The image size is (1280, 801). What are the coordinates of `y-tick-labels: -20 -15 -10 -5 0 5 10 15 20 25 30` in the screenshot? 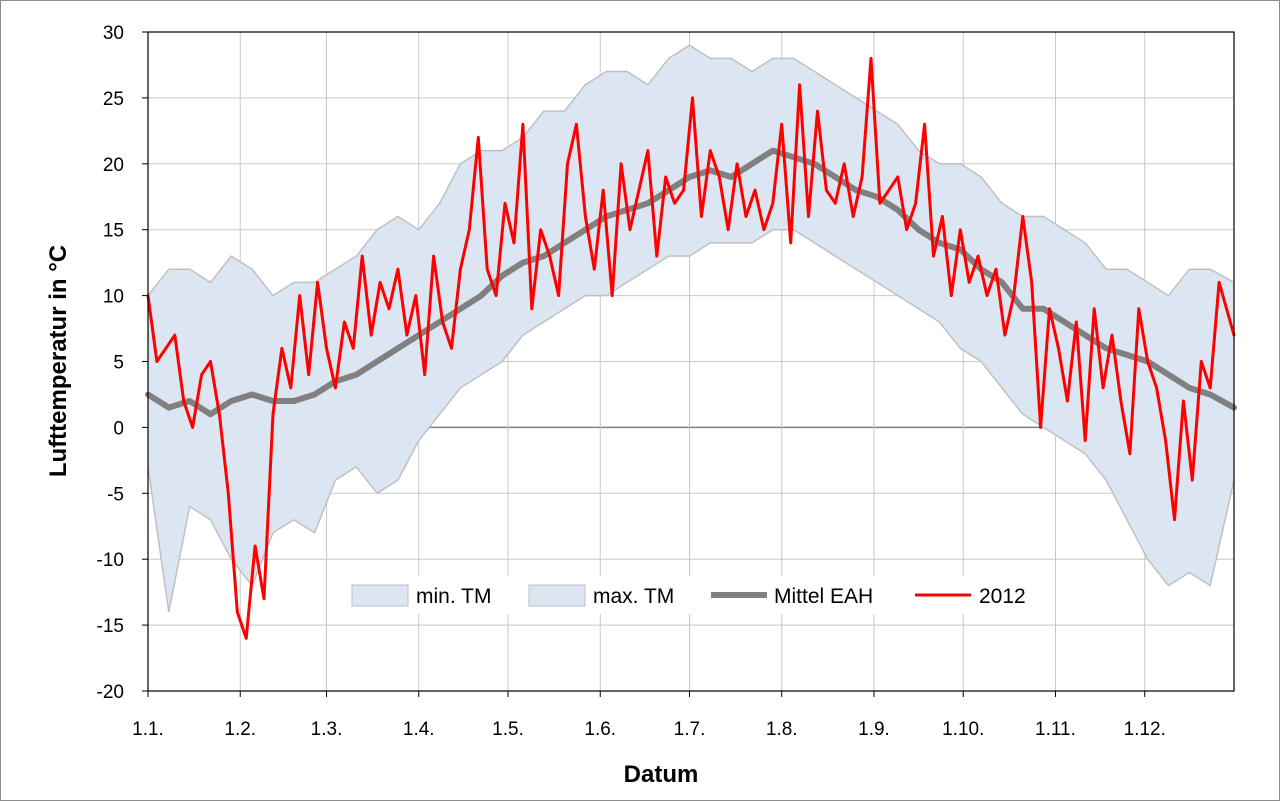 It's located at (110, 363).